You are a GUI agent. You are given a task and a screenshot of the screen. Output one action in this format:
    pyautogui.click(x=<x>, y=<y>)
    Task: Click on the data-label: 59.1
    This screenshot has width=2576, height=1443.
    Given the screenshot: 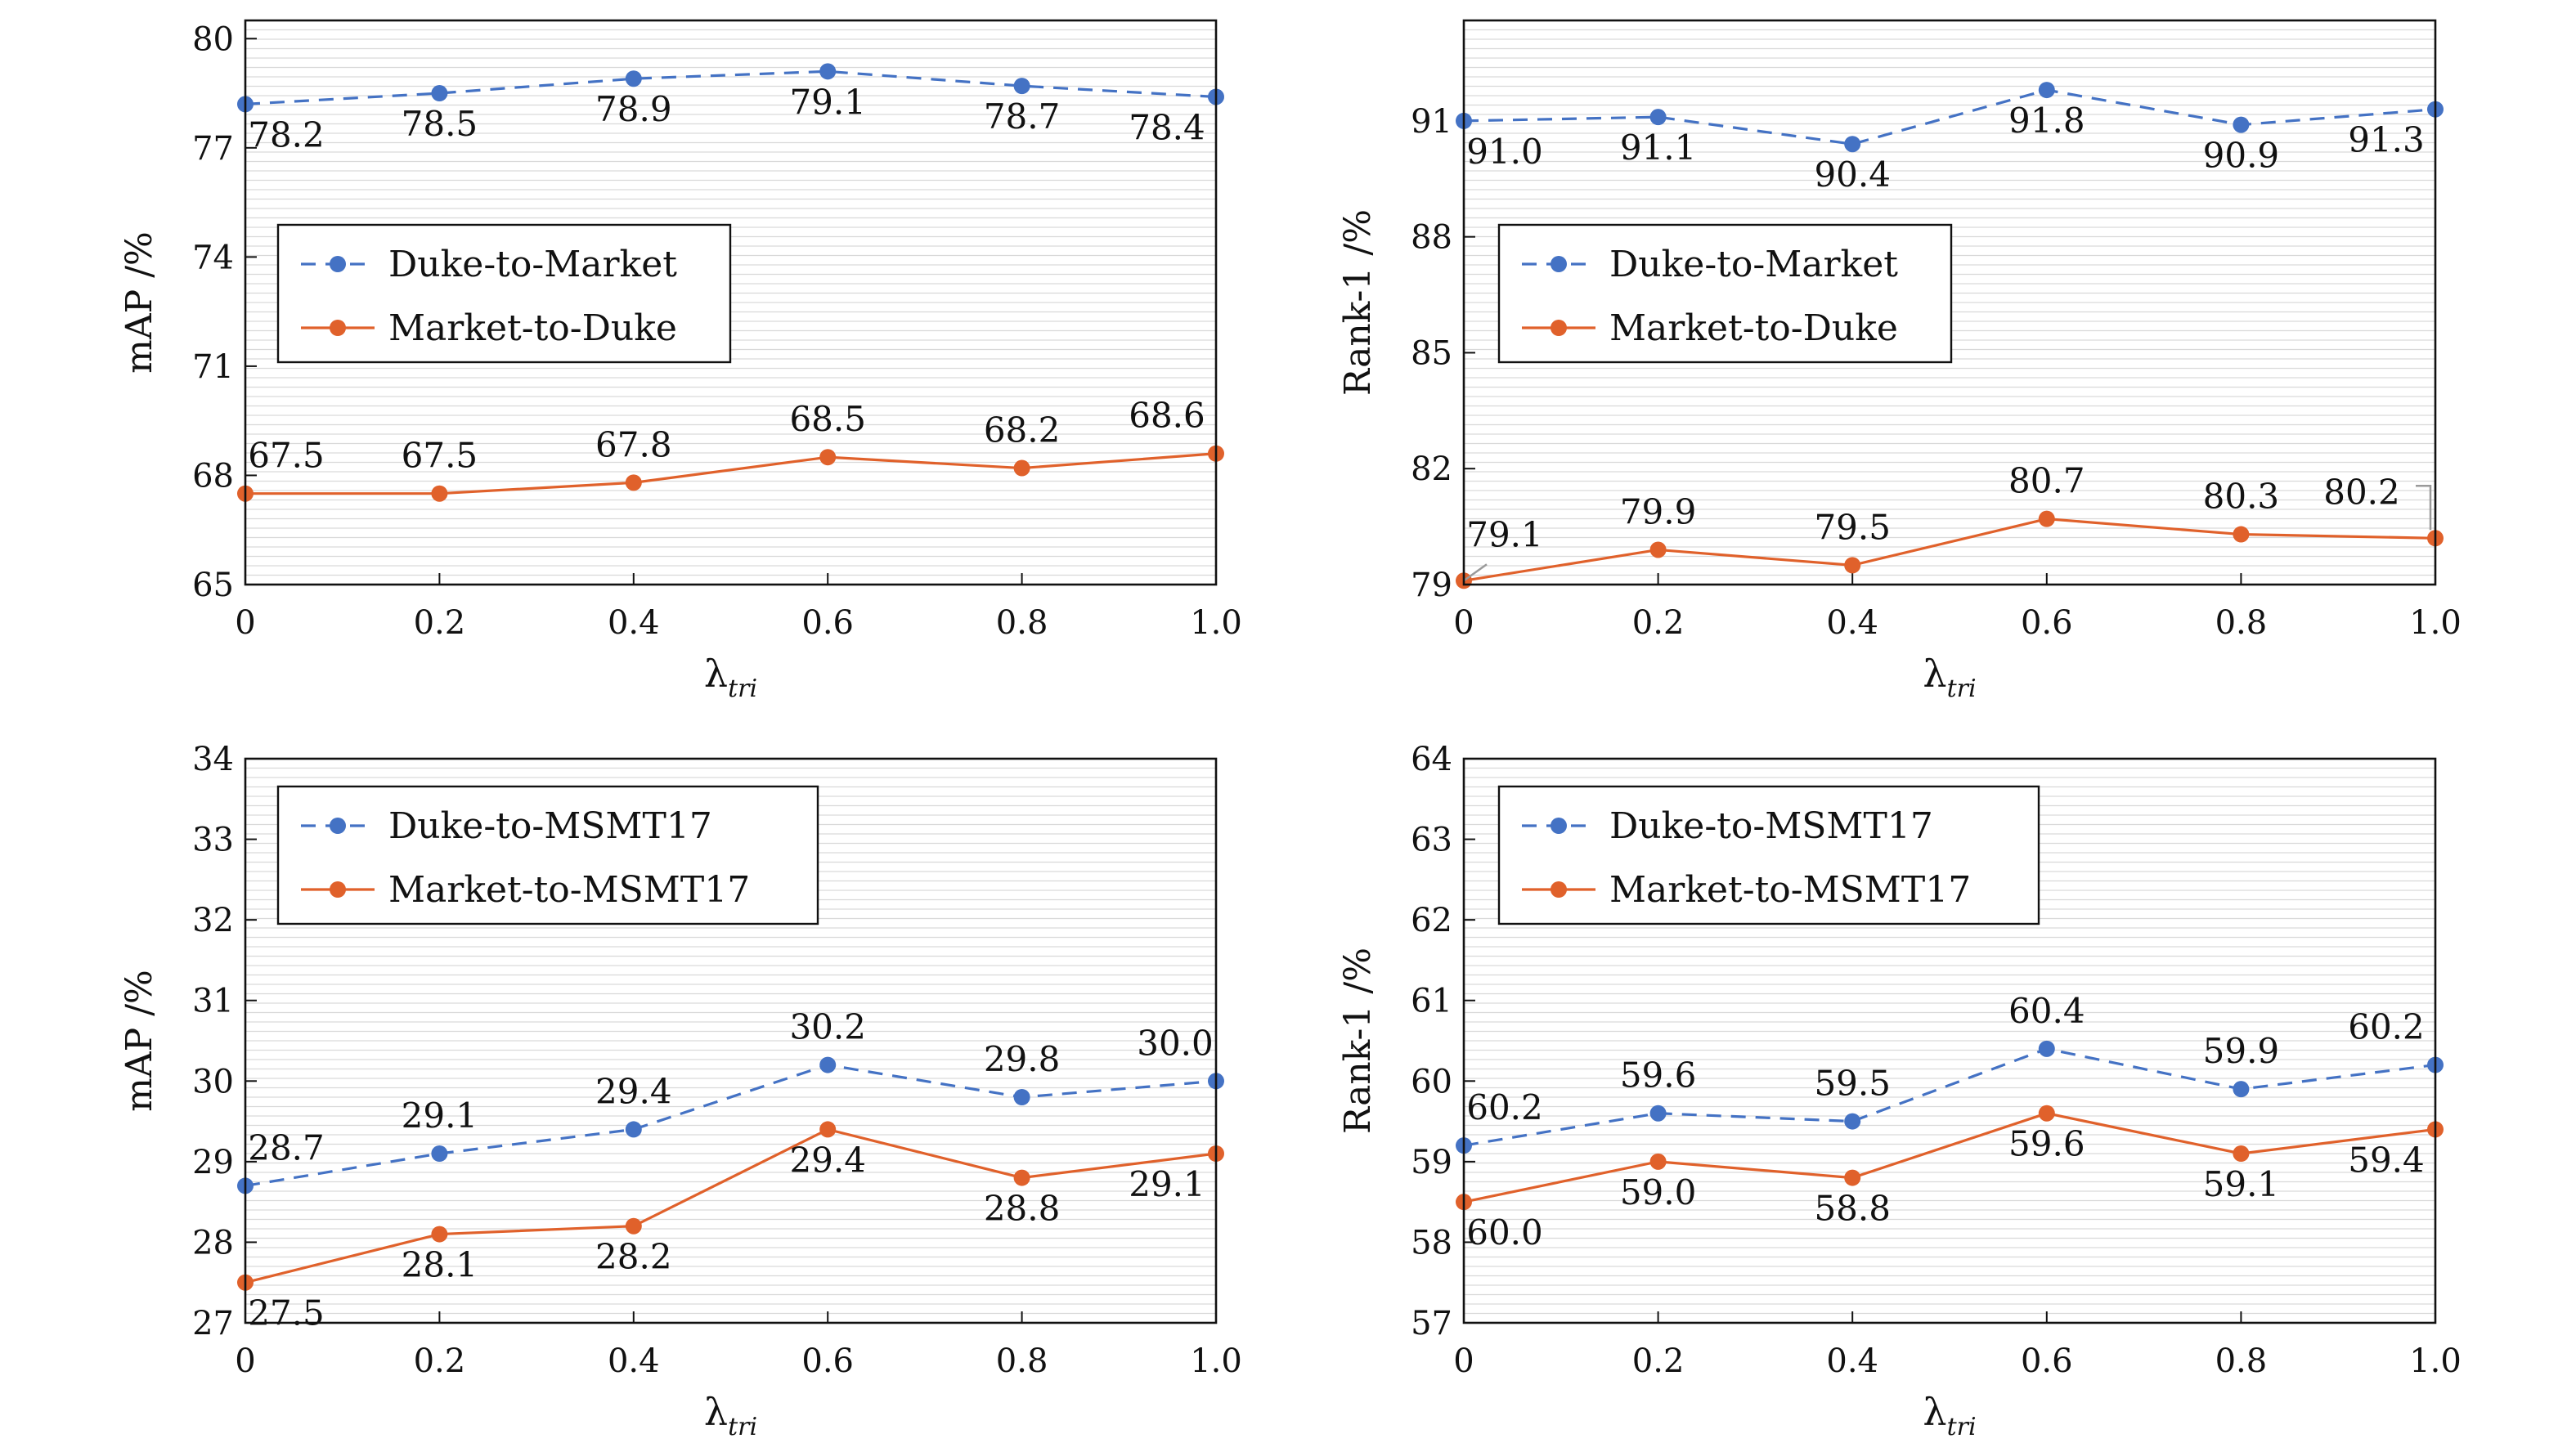 What is the action you would take?
    pyautogui.click(x=2241, y=1184)
    